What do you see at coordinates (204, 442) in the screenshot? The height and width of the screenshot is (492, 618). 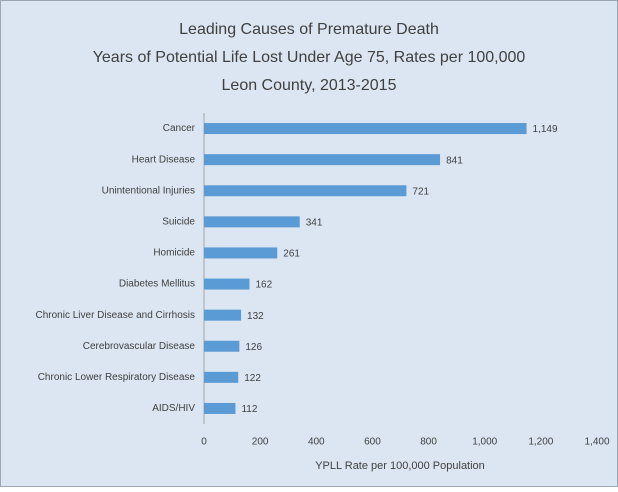 I see `x-tick-label: 0` at bounding box center [204, 442].